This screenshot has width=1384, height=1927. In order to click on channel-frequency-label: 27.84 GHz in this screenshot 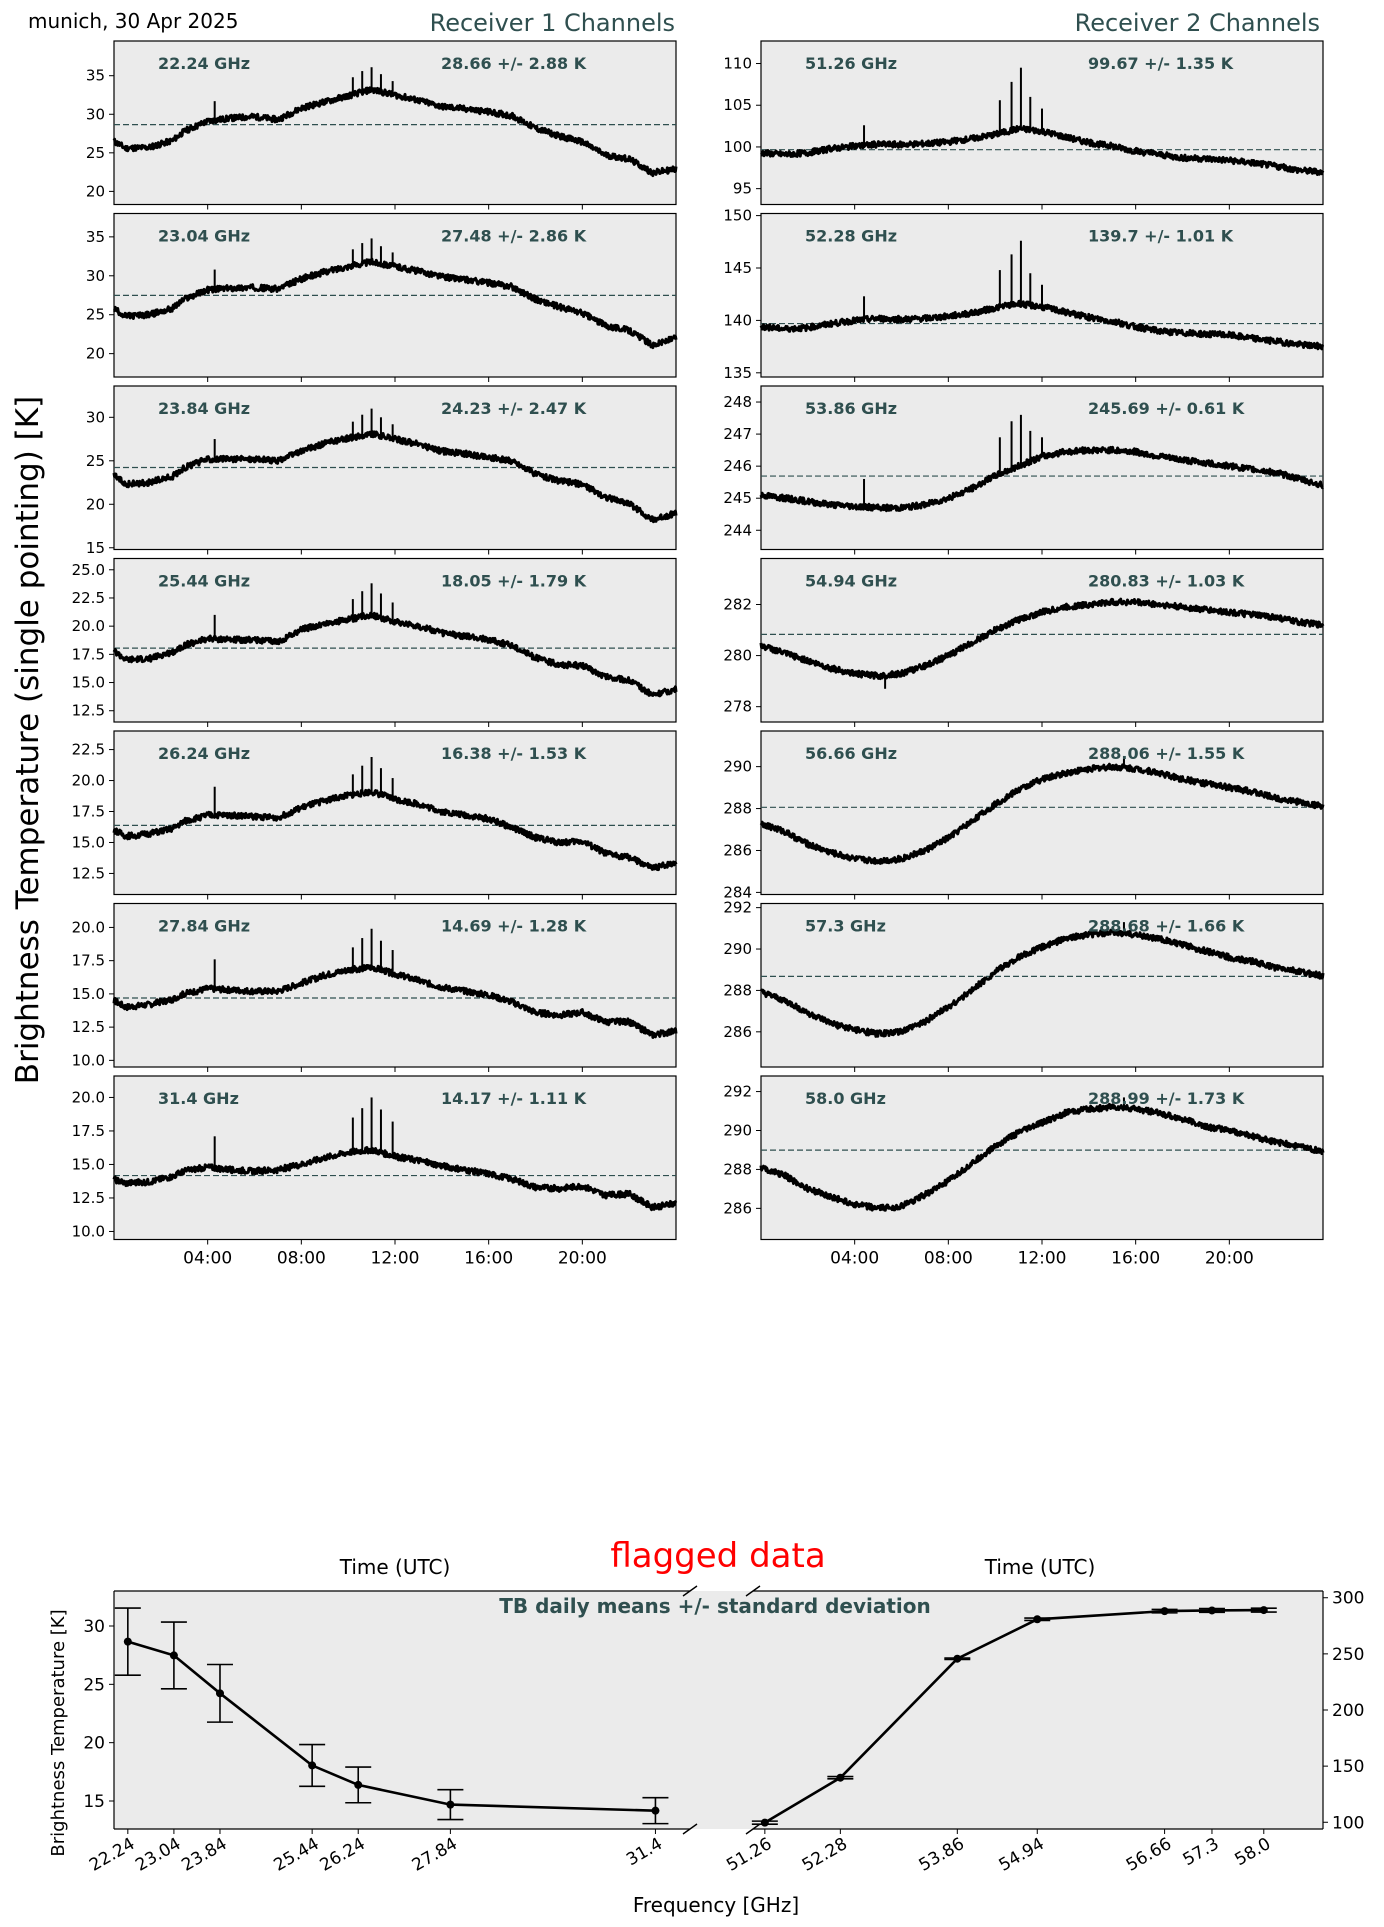, I will do `click(204, 926)`.